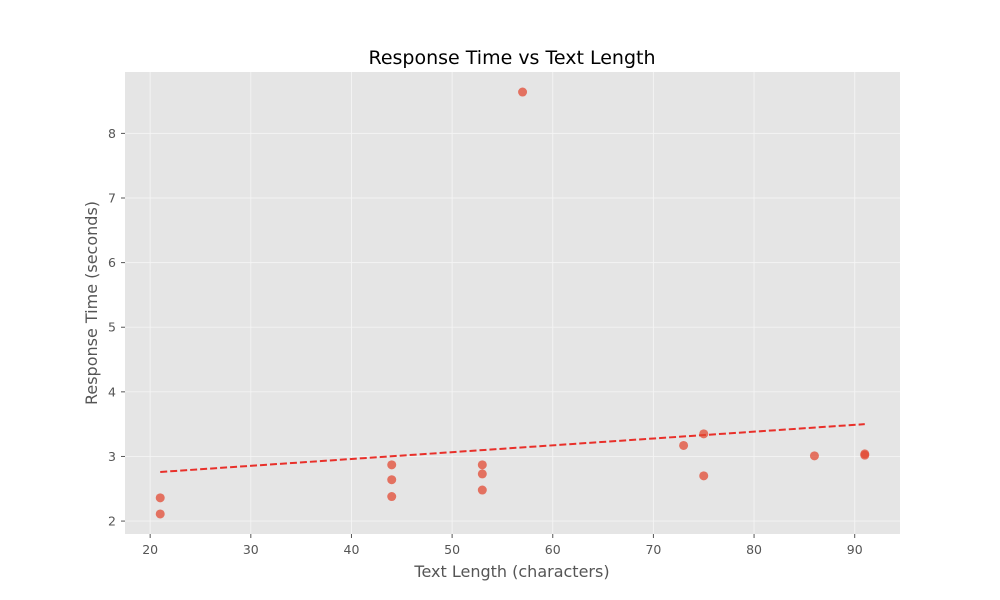 The height and width of the screenshot is (600, 1000). Describe the element at coordinates (754, 549) in the screenshot. I see `x-tick-label: 80` at that location.